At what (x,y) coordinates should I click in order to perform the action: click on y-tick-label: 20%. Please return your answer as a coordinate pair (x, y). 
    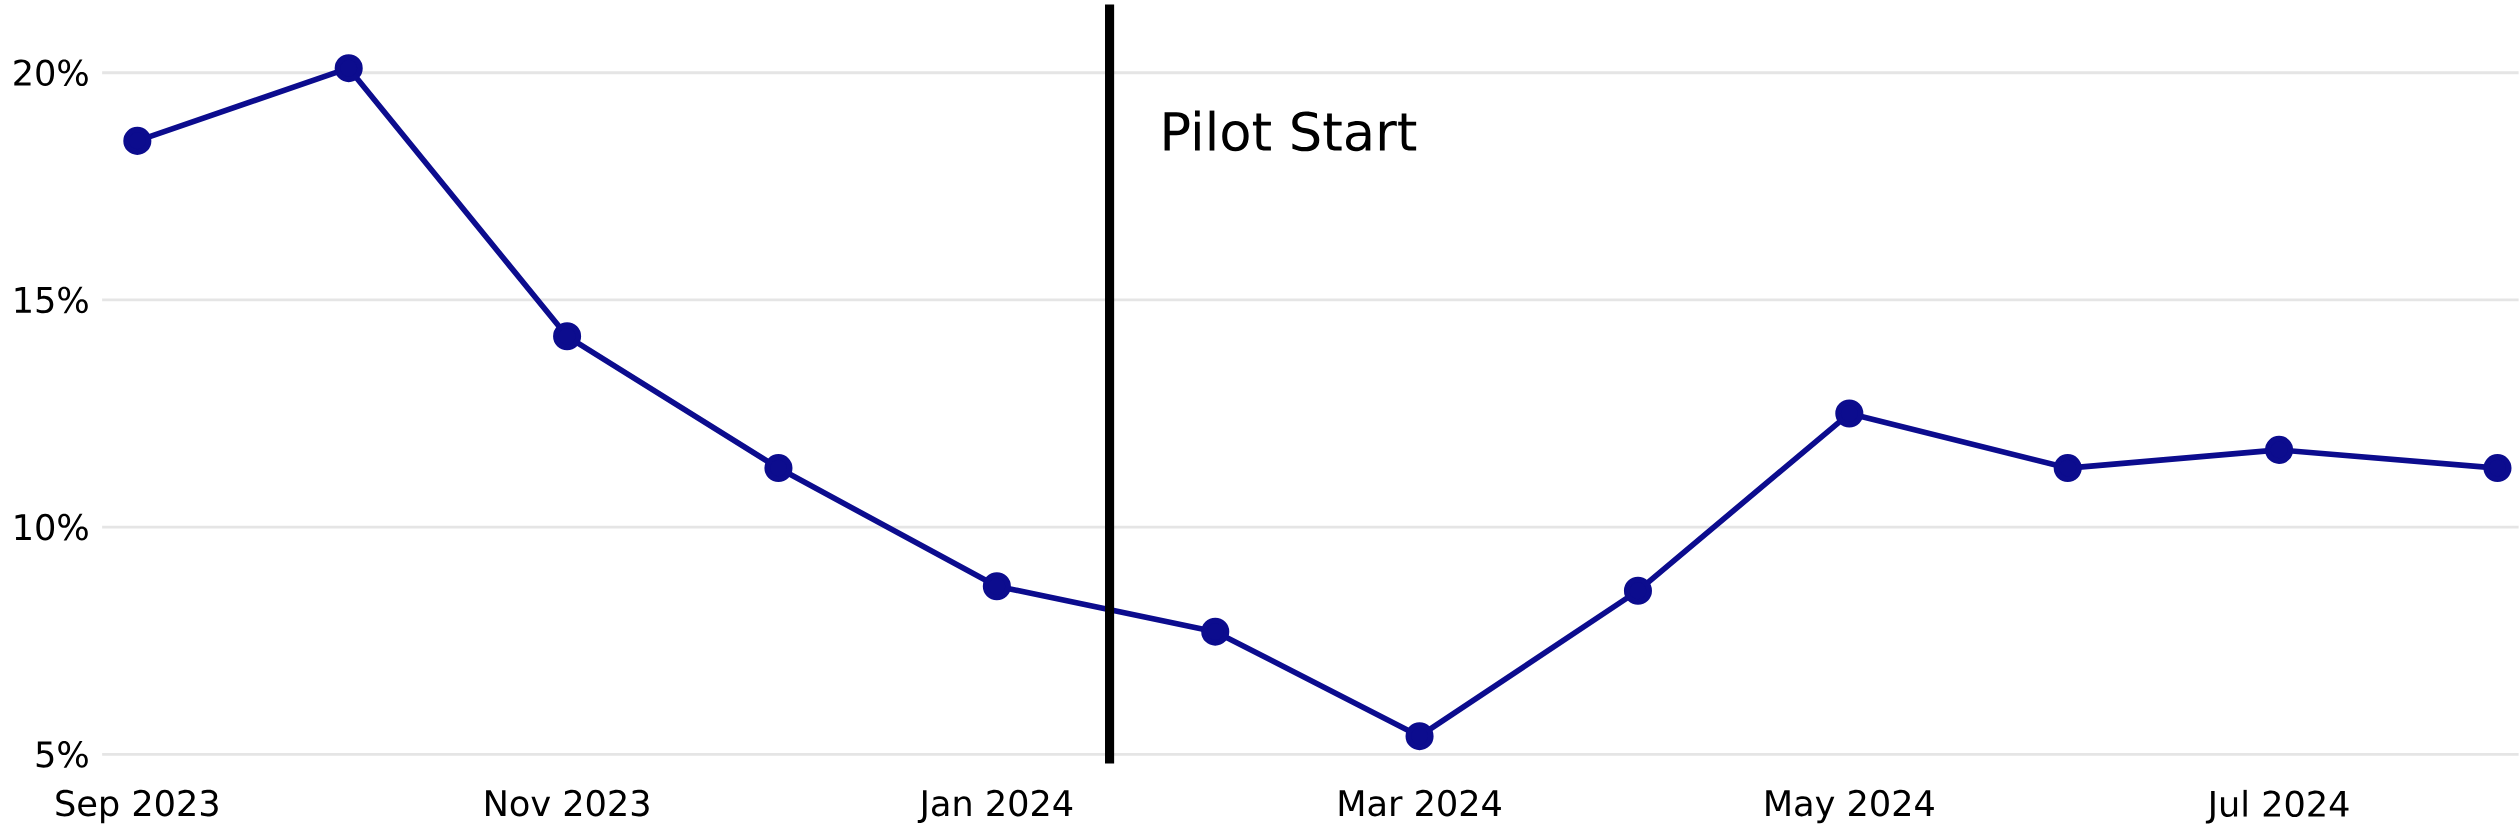
    Looking at the image, I should click on (51, 72).